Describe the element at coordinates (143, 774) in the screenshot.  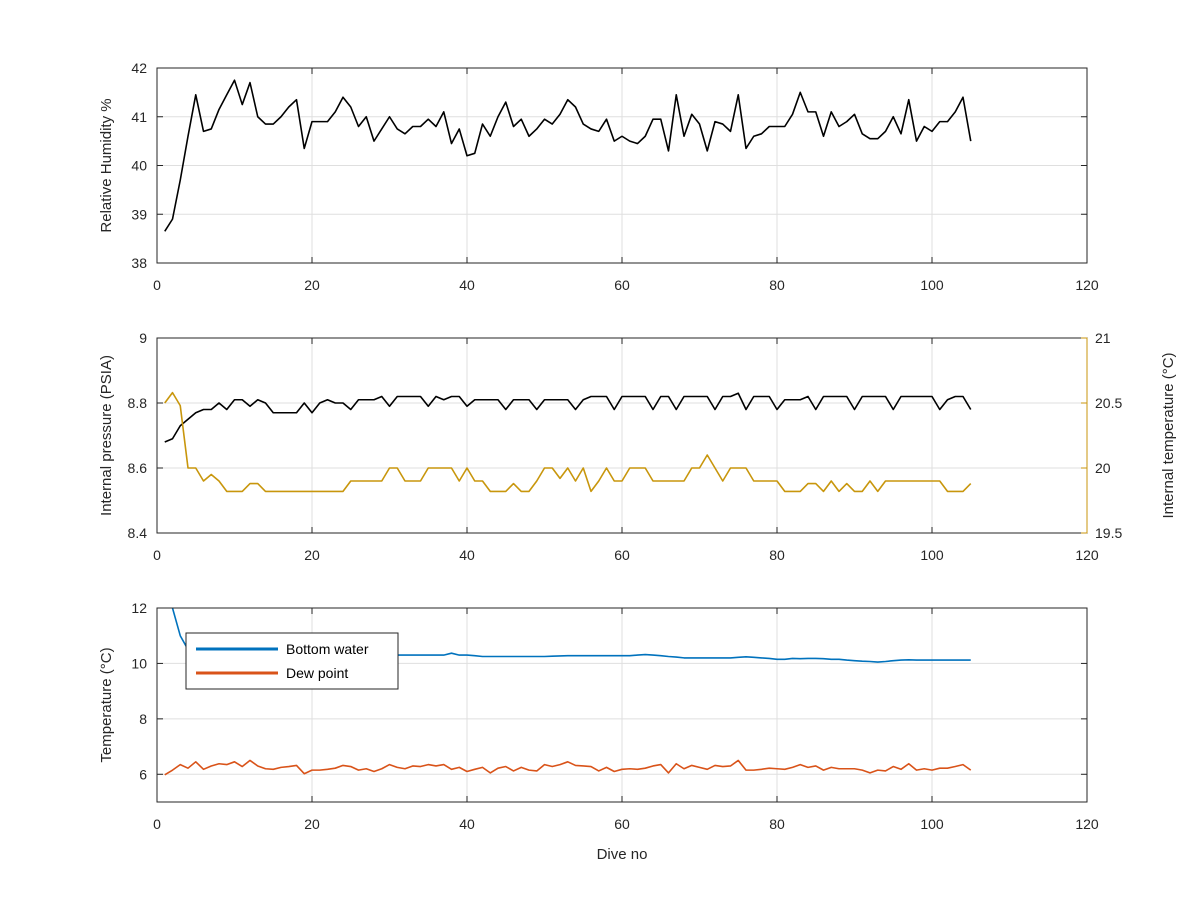
I see `y-tick-label: 6` at that location.